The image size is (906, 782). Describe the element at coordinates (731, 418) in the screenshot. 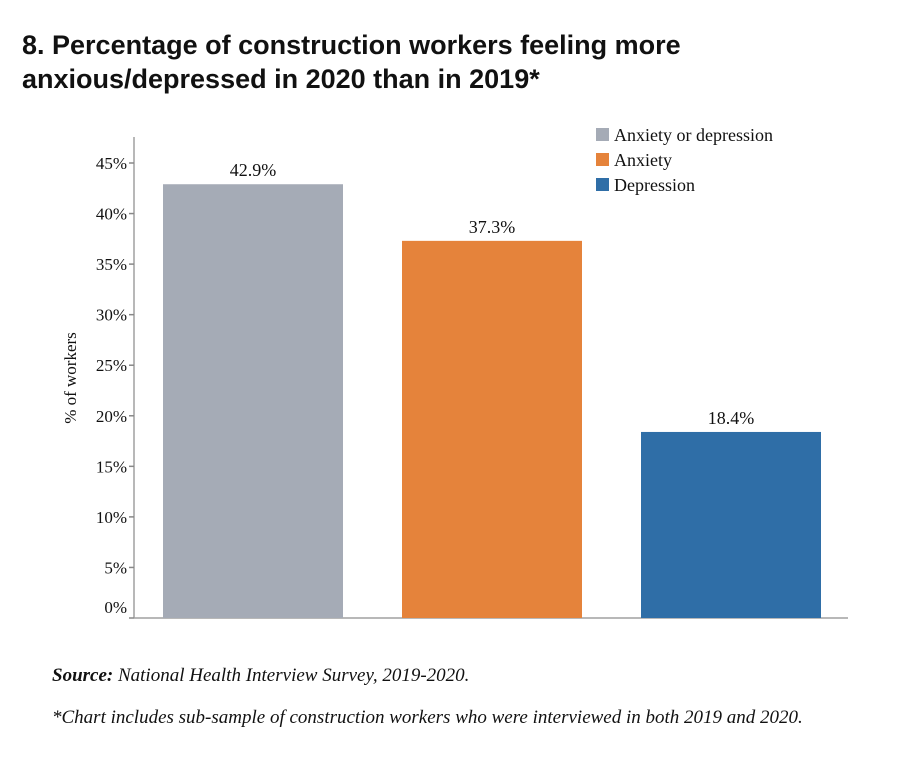

I see `data-label: 18.4%` at that location.